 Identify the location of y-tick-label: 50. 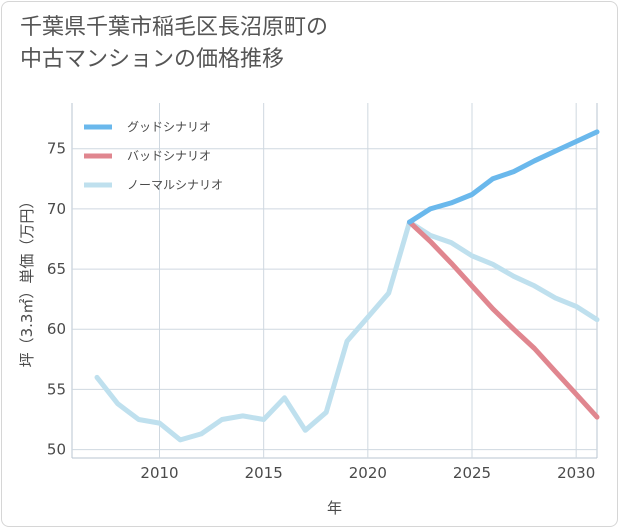
(56, 450).